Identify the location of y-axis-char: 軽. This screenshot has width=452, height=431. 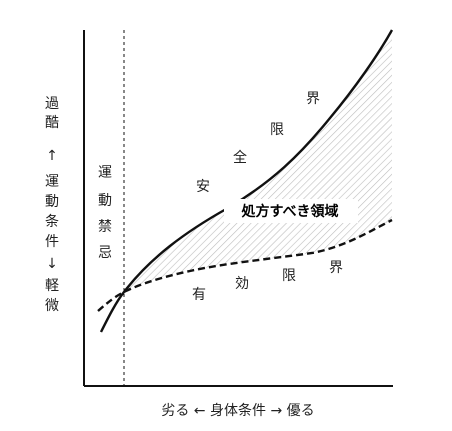
(52, 286).